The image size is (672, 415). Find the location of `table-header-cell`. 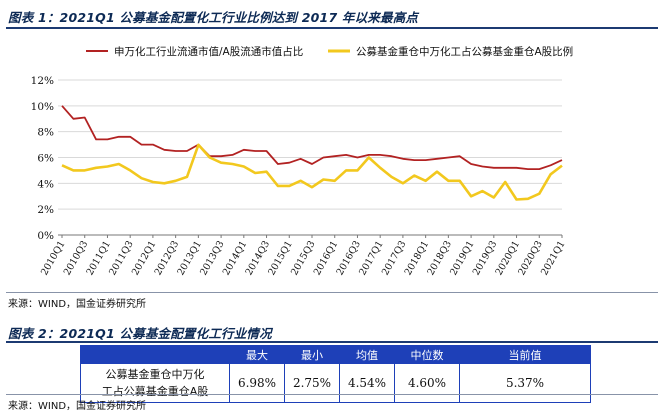

table-header-cell is located at coordinates (155, 354).